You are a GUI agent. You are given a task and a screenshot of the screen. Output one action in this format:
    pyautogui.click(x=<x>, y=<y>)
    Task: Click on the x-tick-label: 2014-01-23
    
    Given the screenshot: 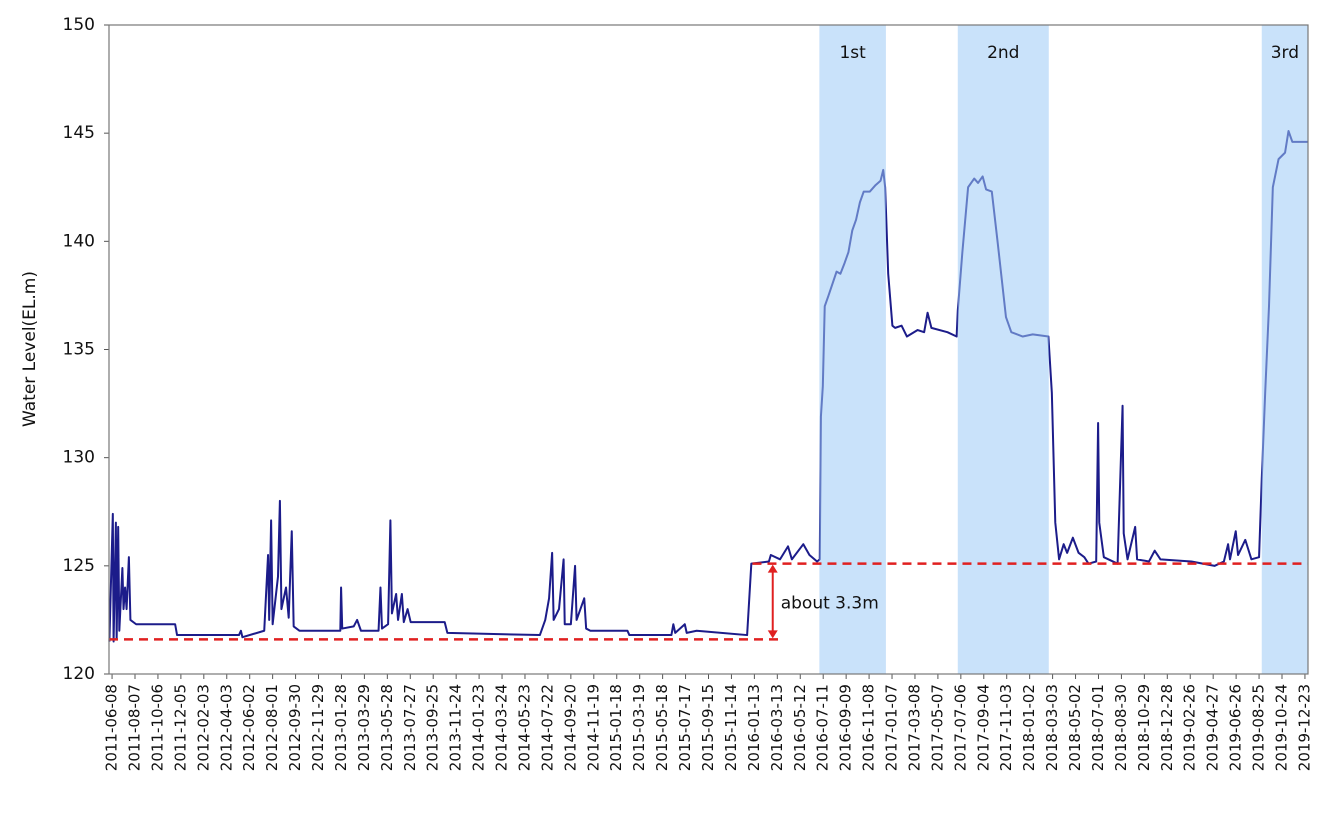 What is the action you would take?
    pyautogui.click(x=479, y=727)
    